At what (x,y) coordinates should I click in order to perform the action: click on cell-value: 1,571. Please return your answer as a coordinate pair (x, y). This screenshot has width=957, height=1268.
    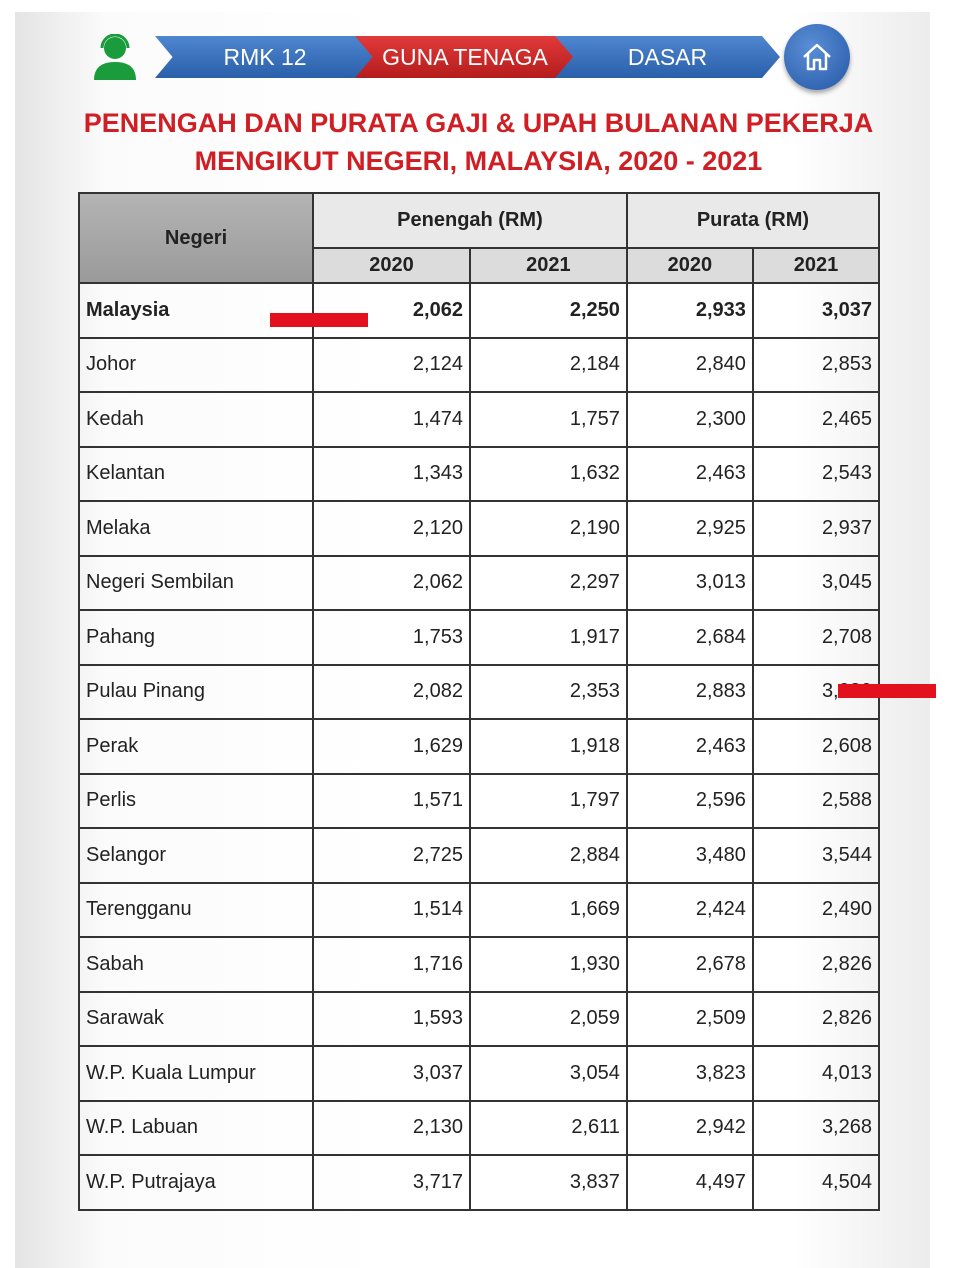
    Looking at the image, I should click on (391, 800).